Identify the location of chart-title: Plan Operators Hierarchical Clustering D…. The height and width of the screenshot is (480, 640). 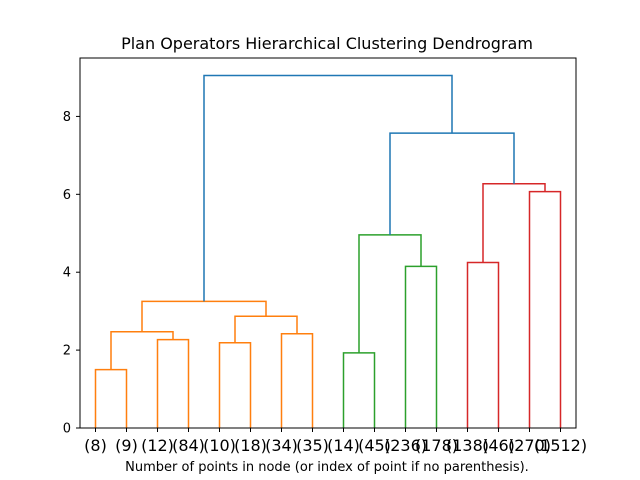
(327, 43).